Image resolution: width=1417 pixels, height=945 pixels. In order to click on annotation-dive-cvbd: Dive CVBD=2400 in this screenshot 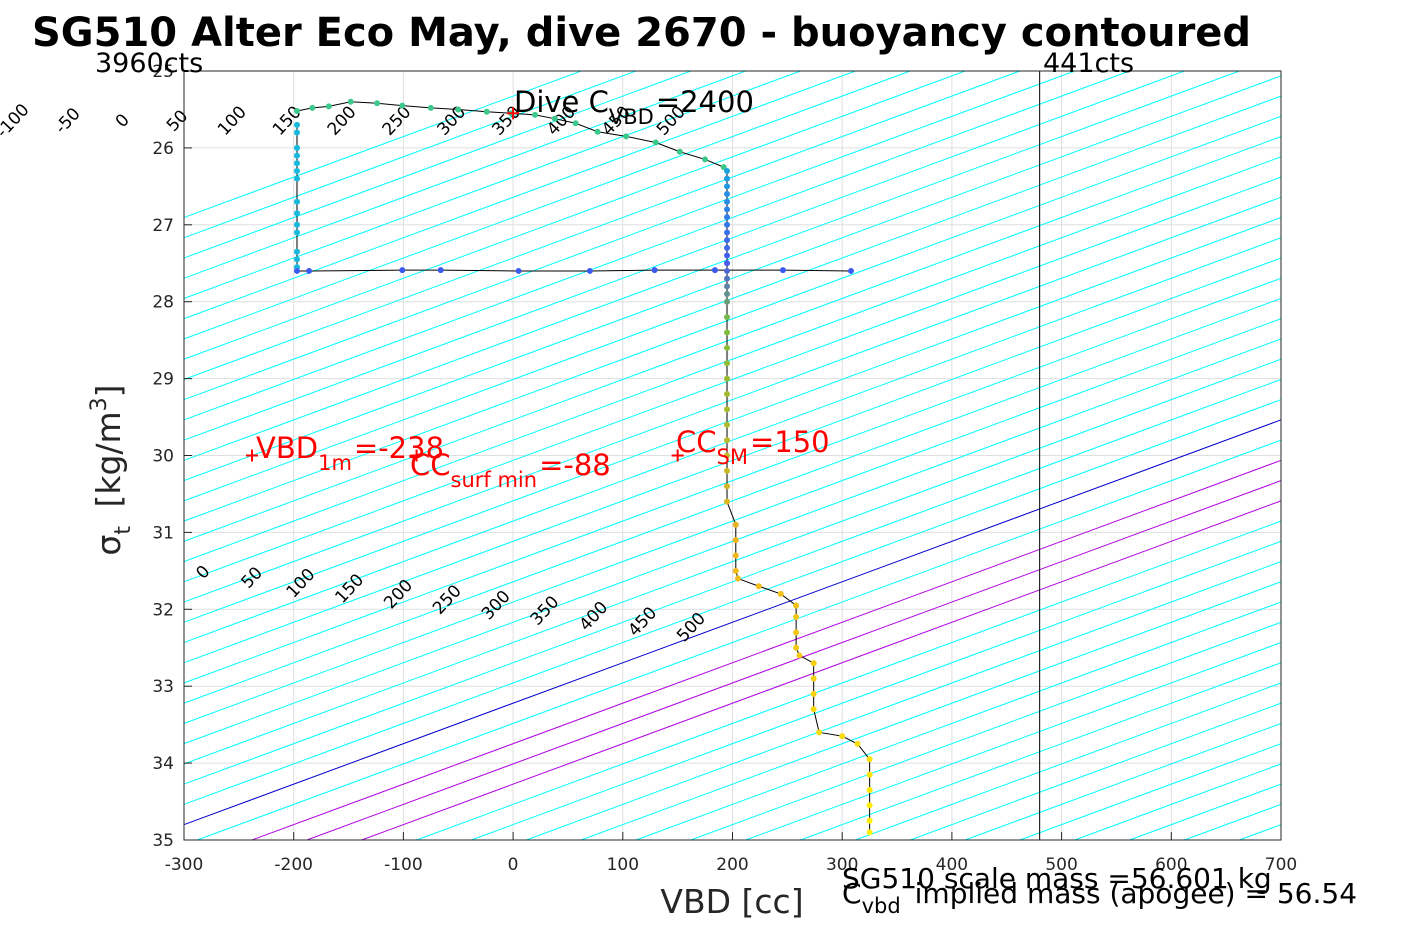, I will do `click(634, 107)`.